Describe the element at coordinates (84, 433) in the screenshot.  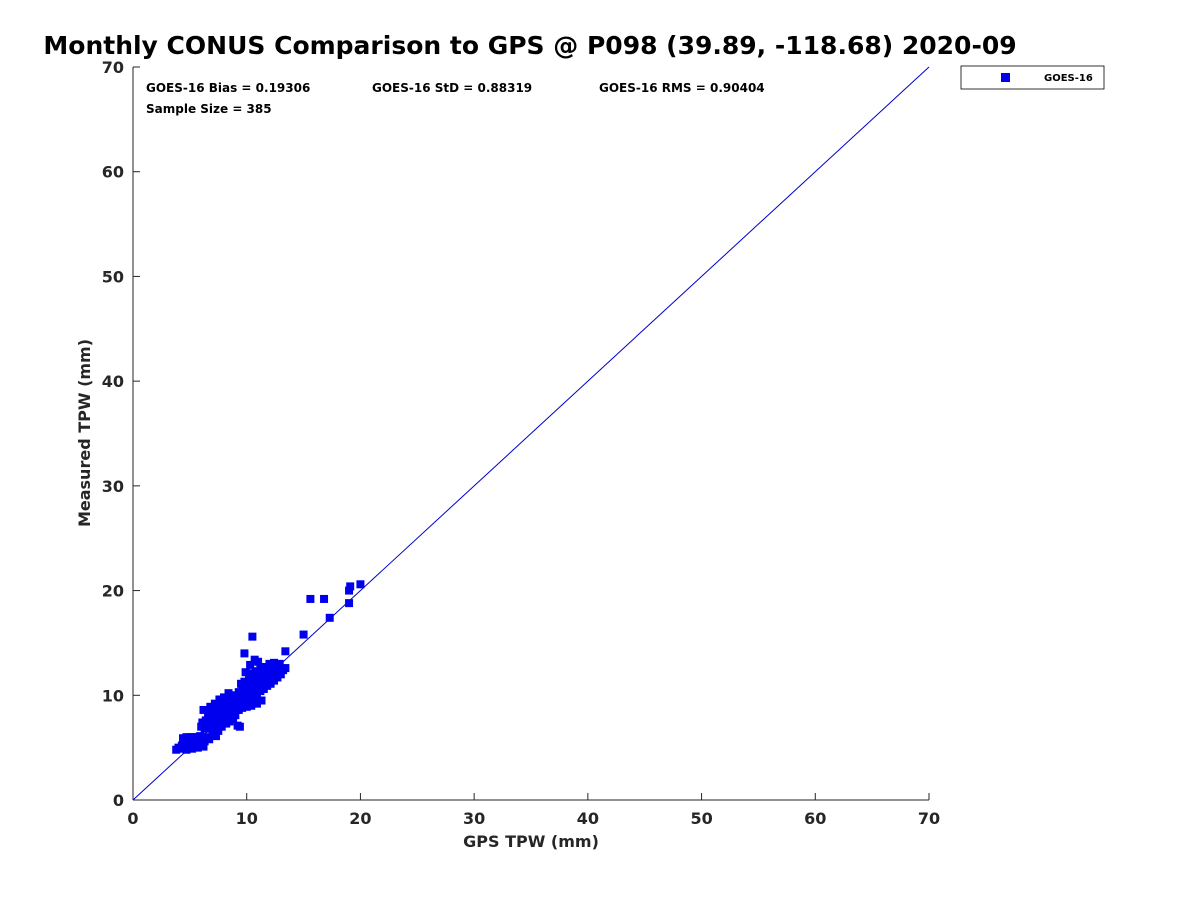
I see `y-axis-label: Measured TPW (mm)` at that location.